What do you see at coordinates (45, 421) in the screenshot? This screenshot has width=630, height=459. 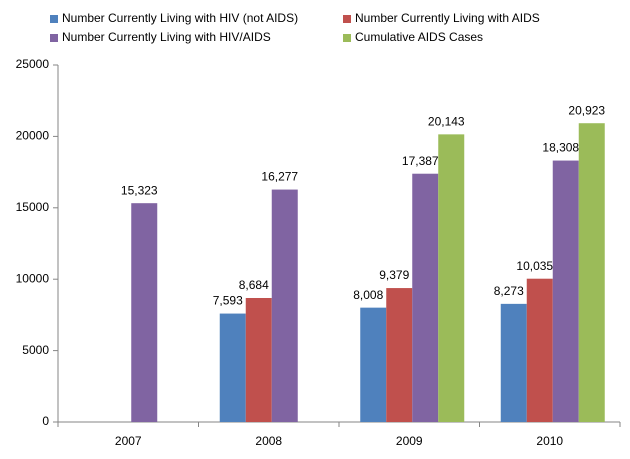 I see `y-tick-label: 0` at bounding box center [45, 421].